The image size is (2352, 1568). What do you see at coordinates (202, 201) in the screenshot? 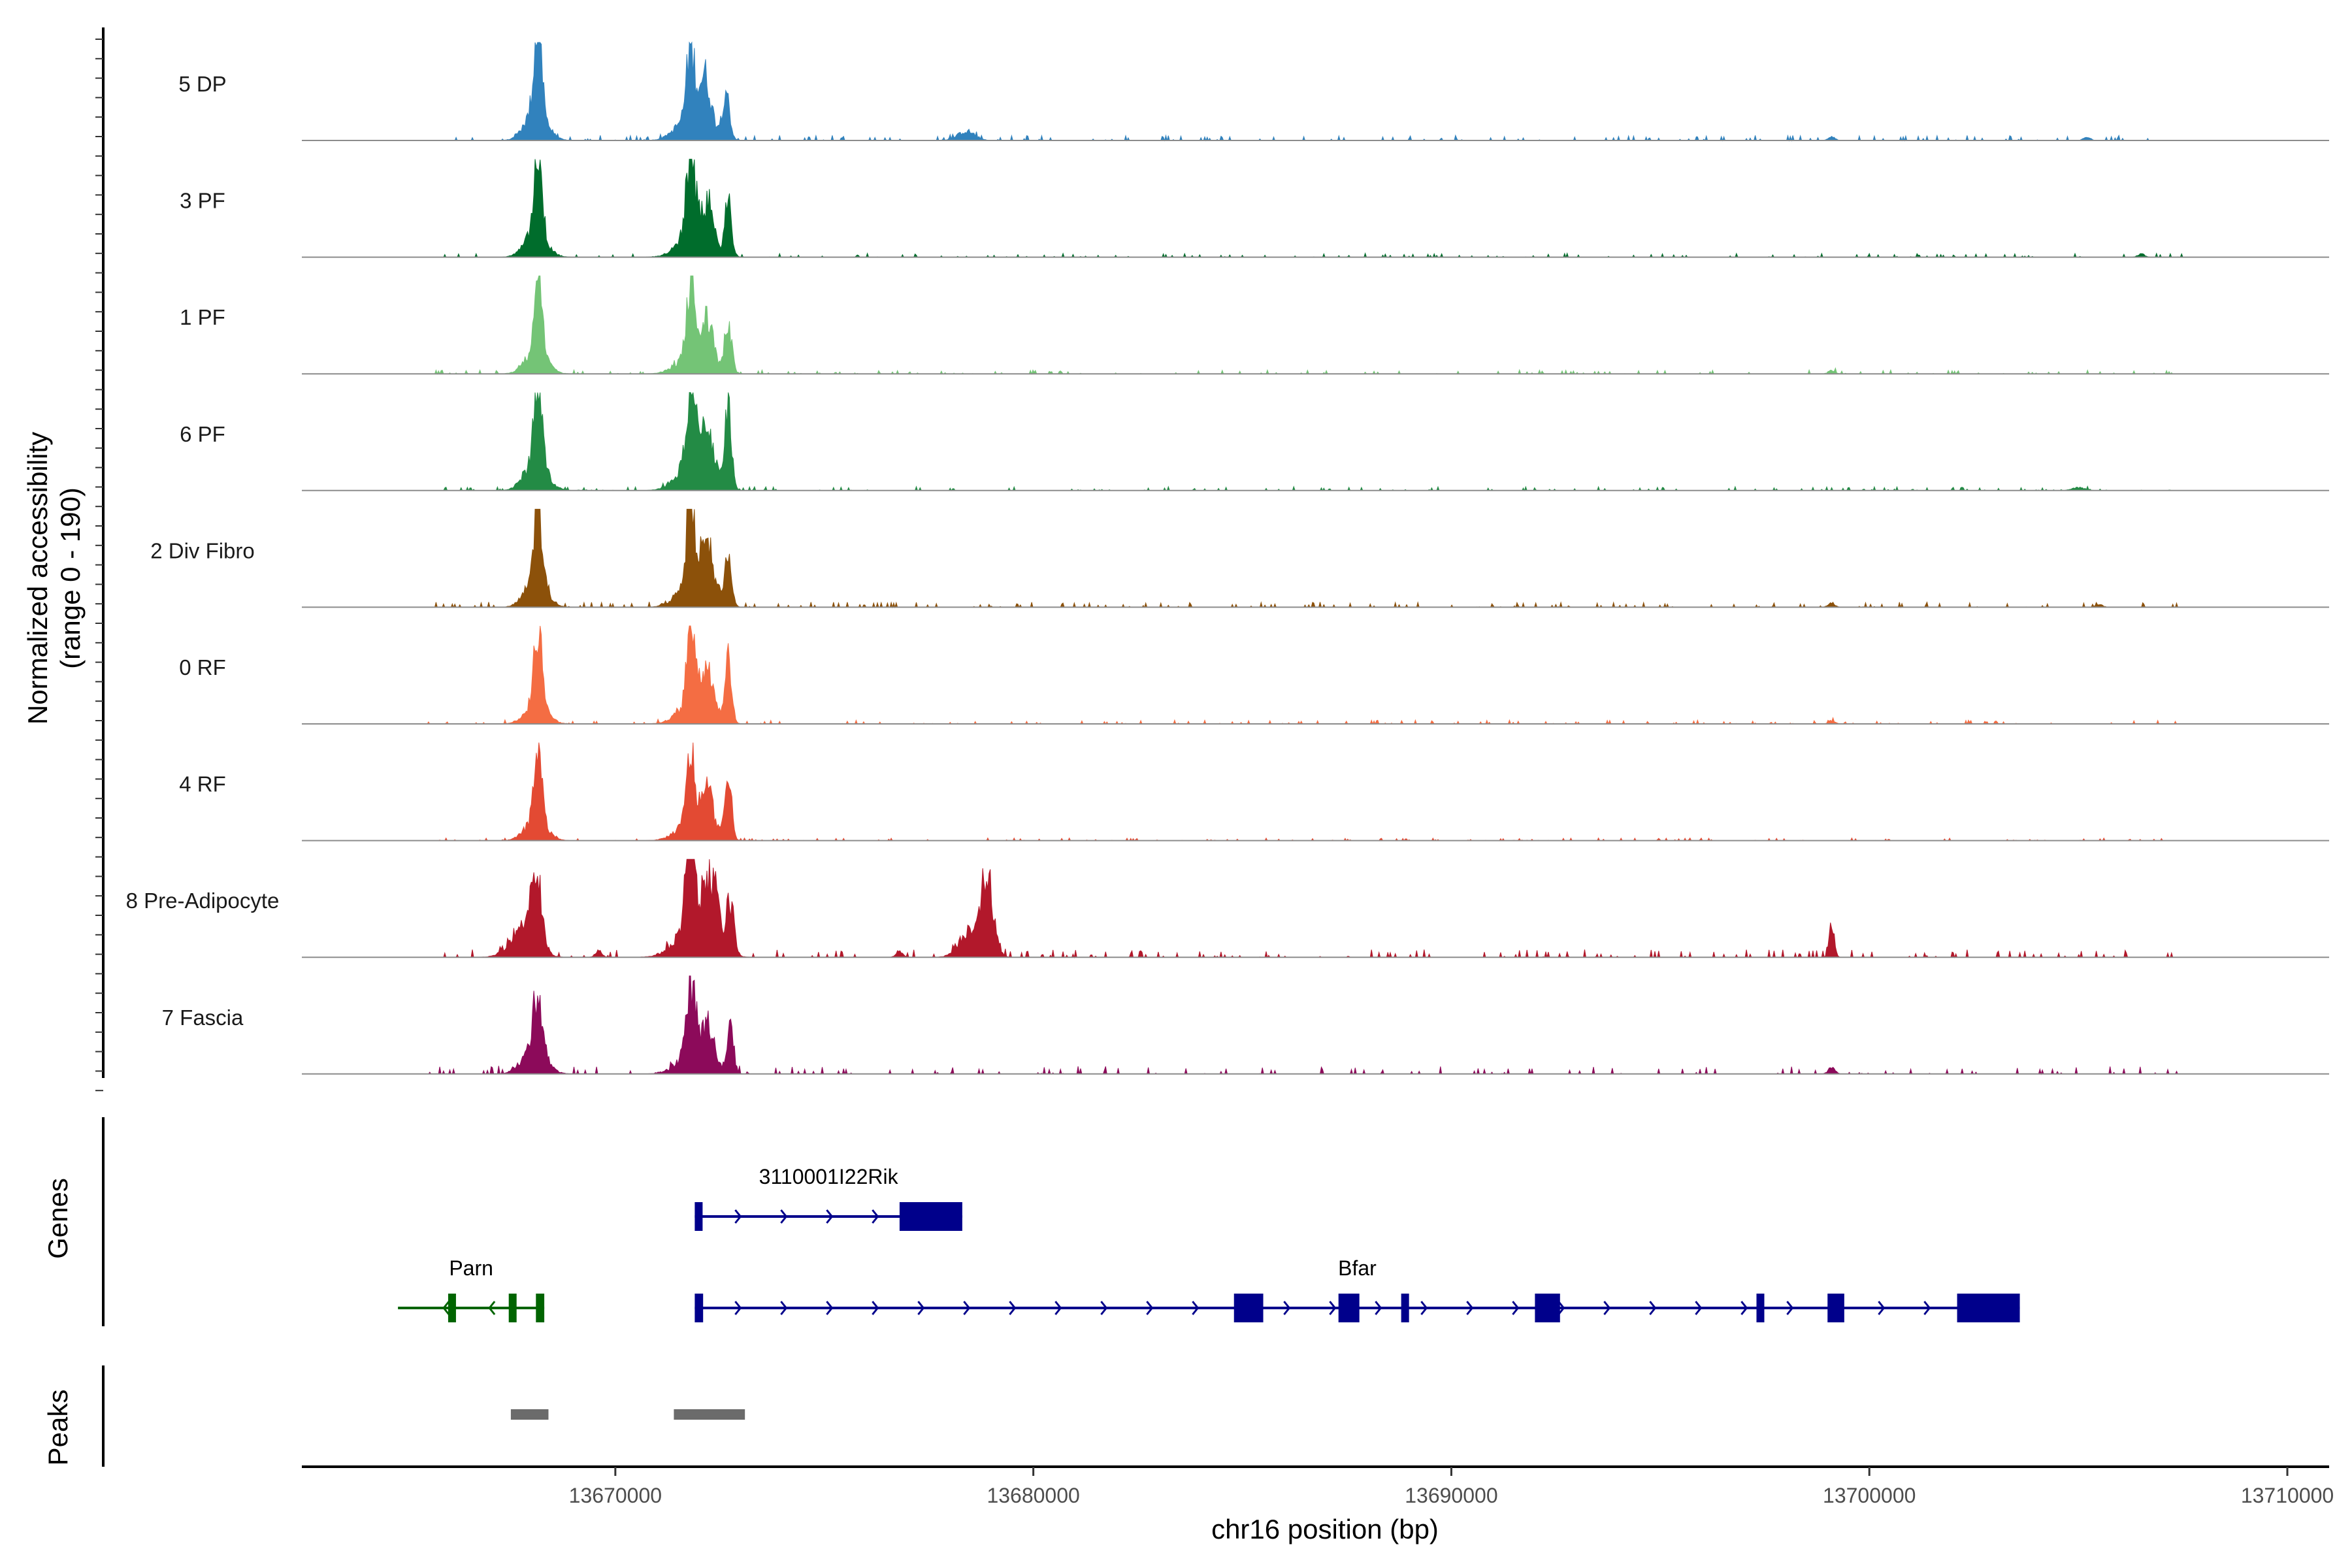
I see `track-label: 3 PF` at bounding box center [202, 201].